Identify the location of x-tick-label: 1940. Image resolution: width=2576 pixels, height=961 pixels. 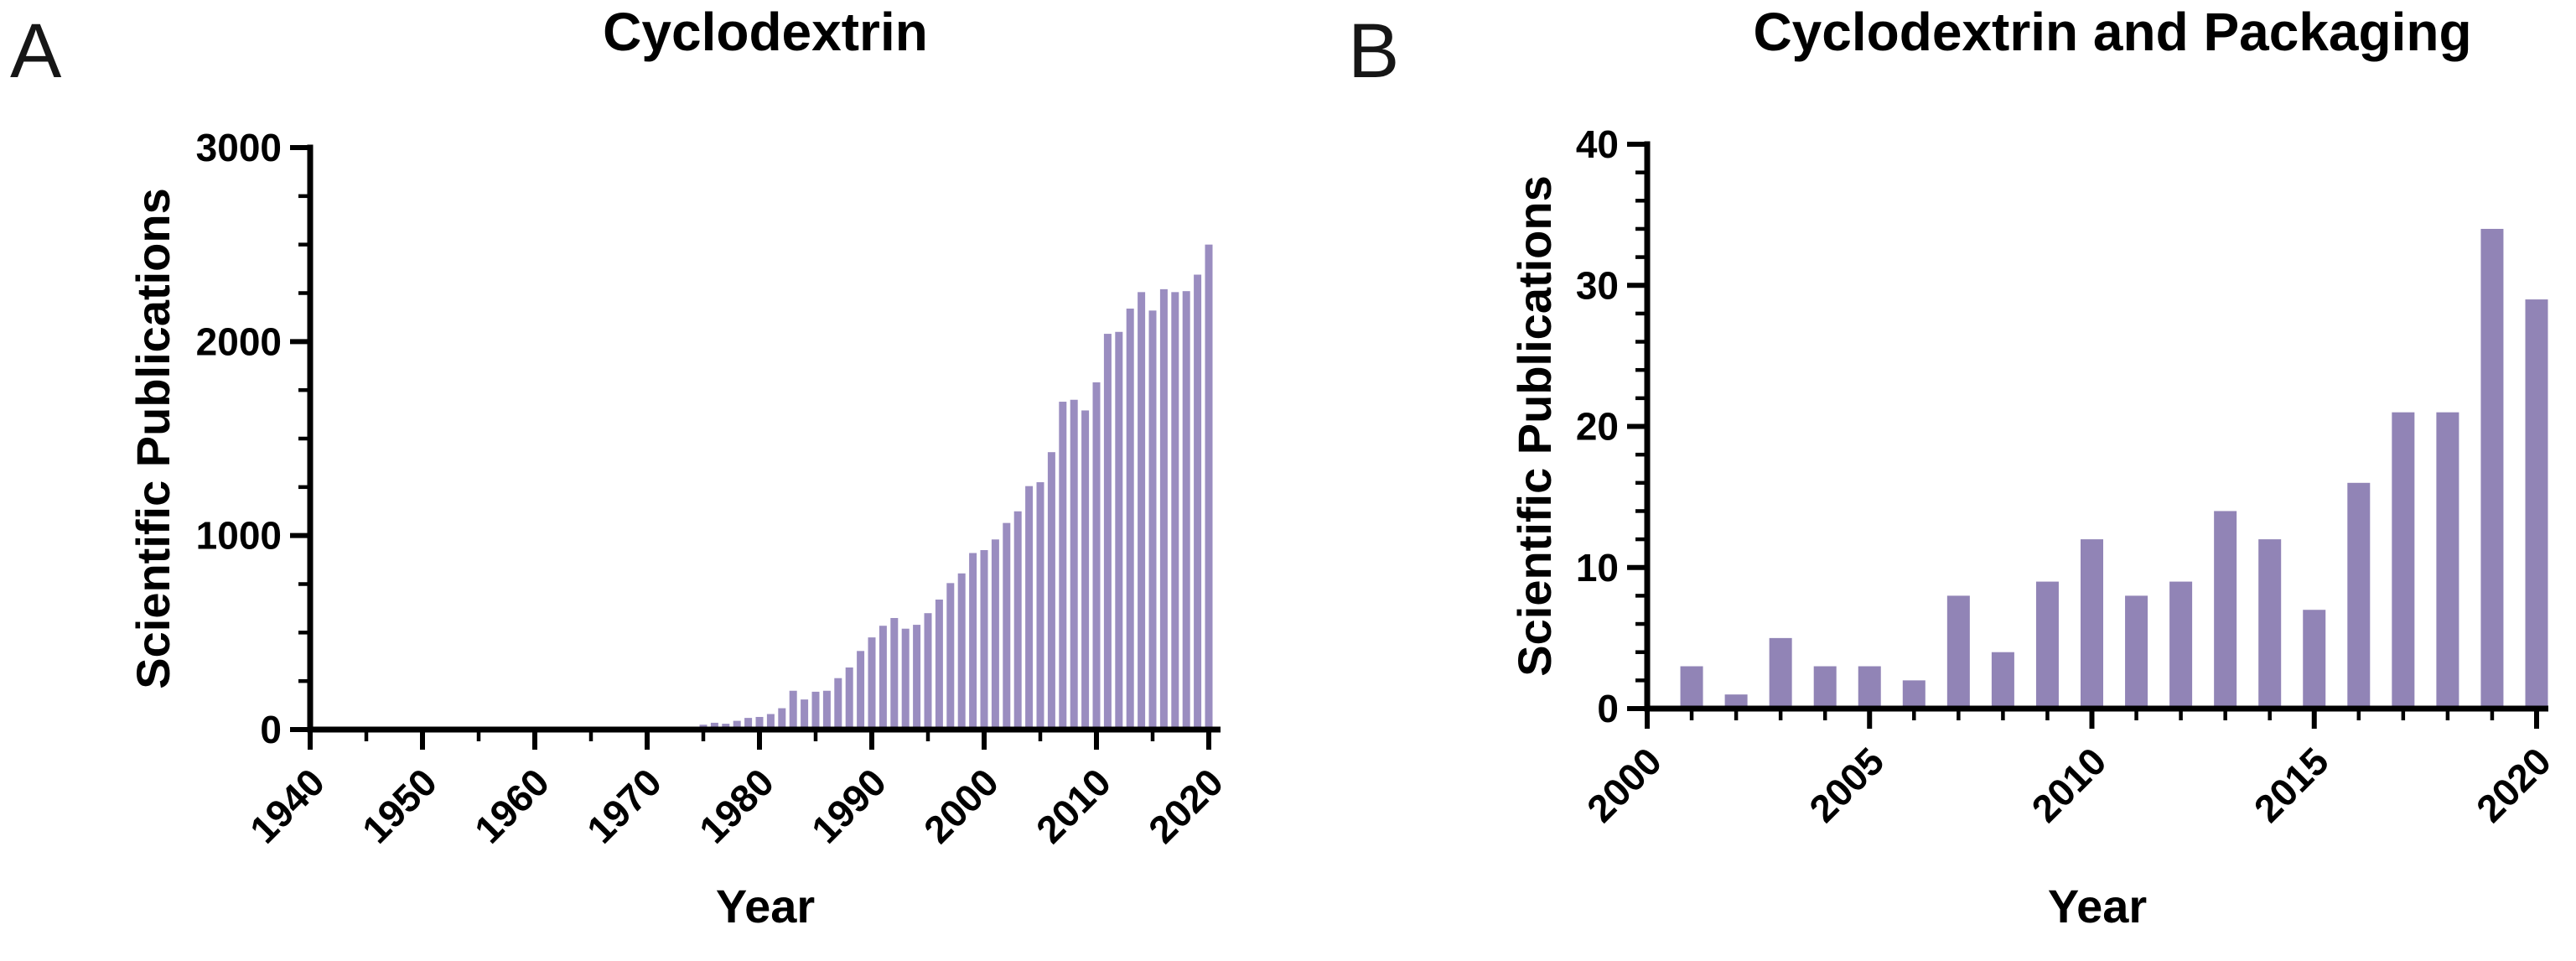
(287, 805).